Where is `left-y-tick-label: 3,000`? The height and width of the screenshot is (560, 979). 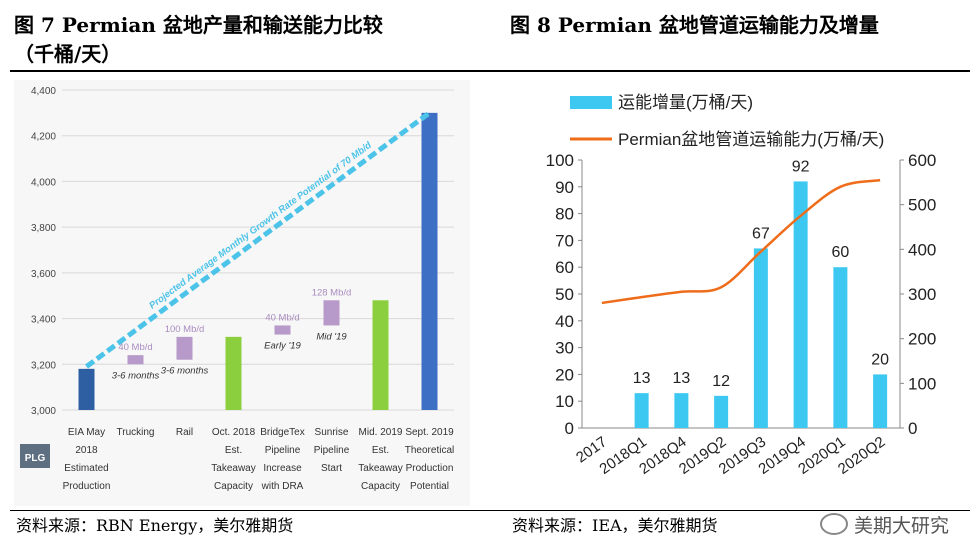
left-y-tick-label: 3,000 is located at coordinates (43, 411).